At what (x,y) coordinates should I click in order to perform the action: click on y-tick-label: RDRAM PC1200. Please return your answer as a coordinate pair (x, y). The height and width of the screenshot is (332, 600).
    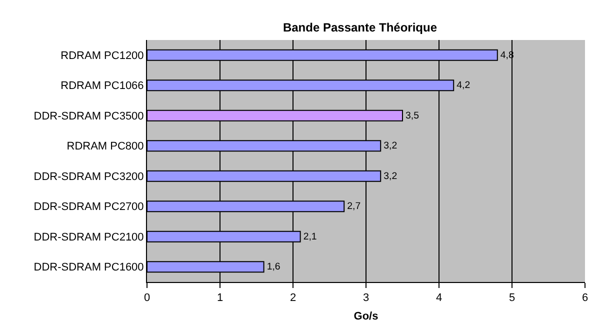
    Looking at the image, I should click on (102, 56).